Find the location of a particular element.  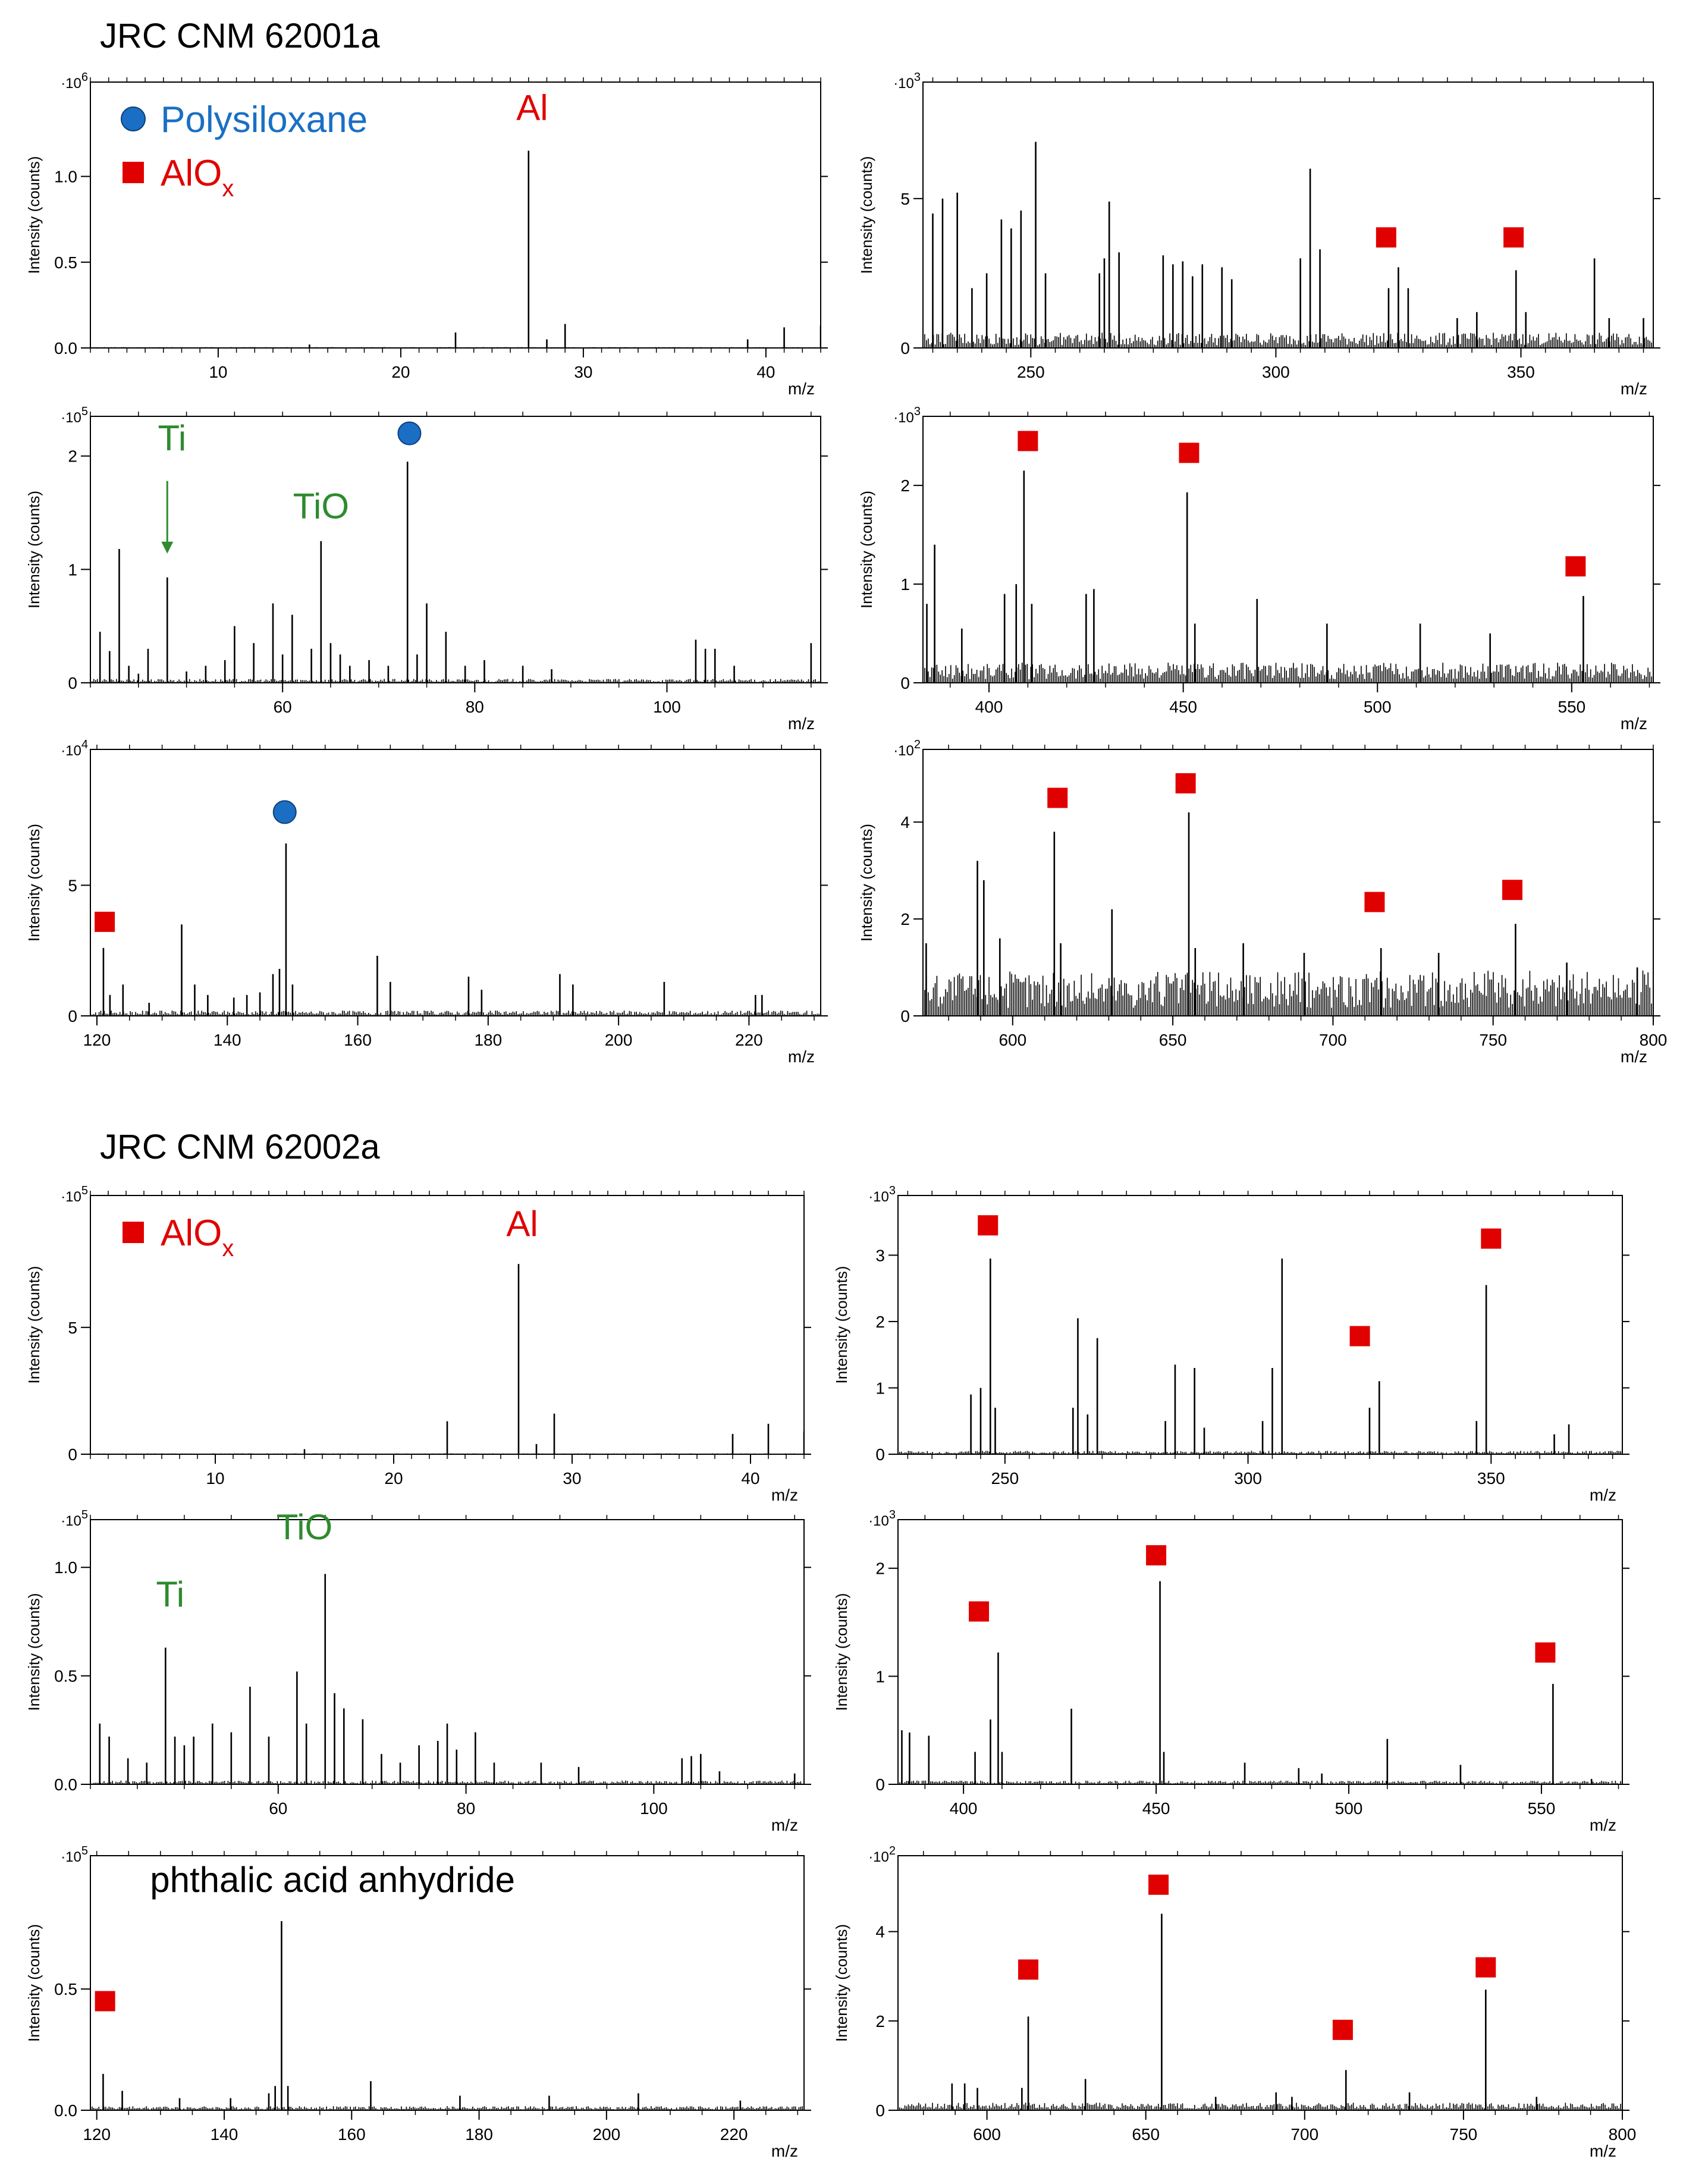

chartb1-alox-marker is located at coordinates (1386, 237).